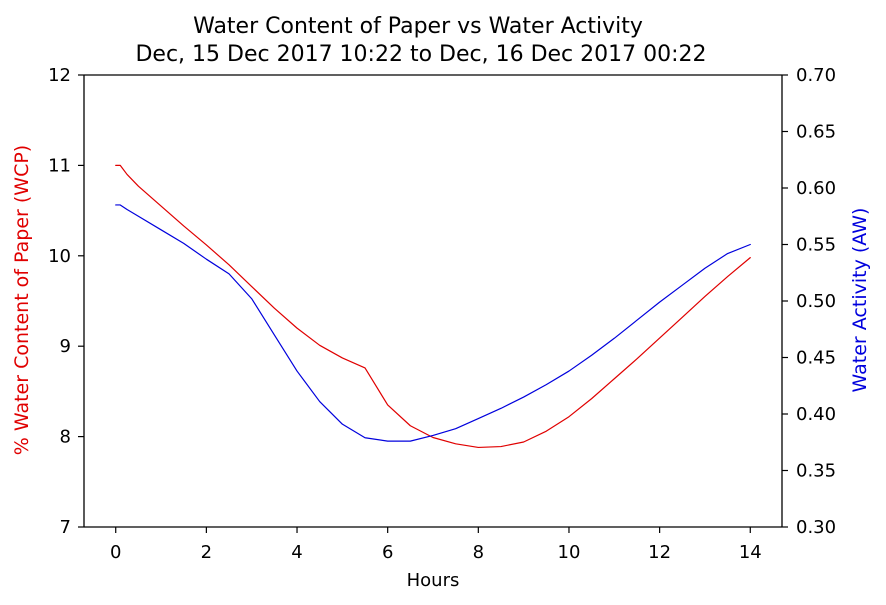 The height and width of the screenshot is (605, 886). Describe the element at coordinates (59, 165) in the screenshot. I see `left-y-tick-label: 11` at that location.